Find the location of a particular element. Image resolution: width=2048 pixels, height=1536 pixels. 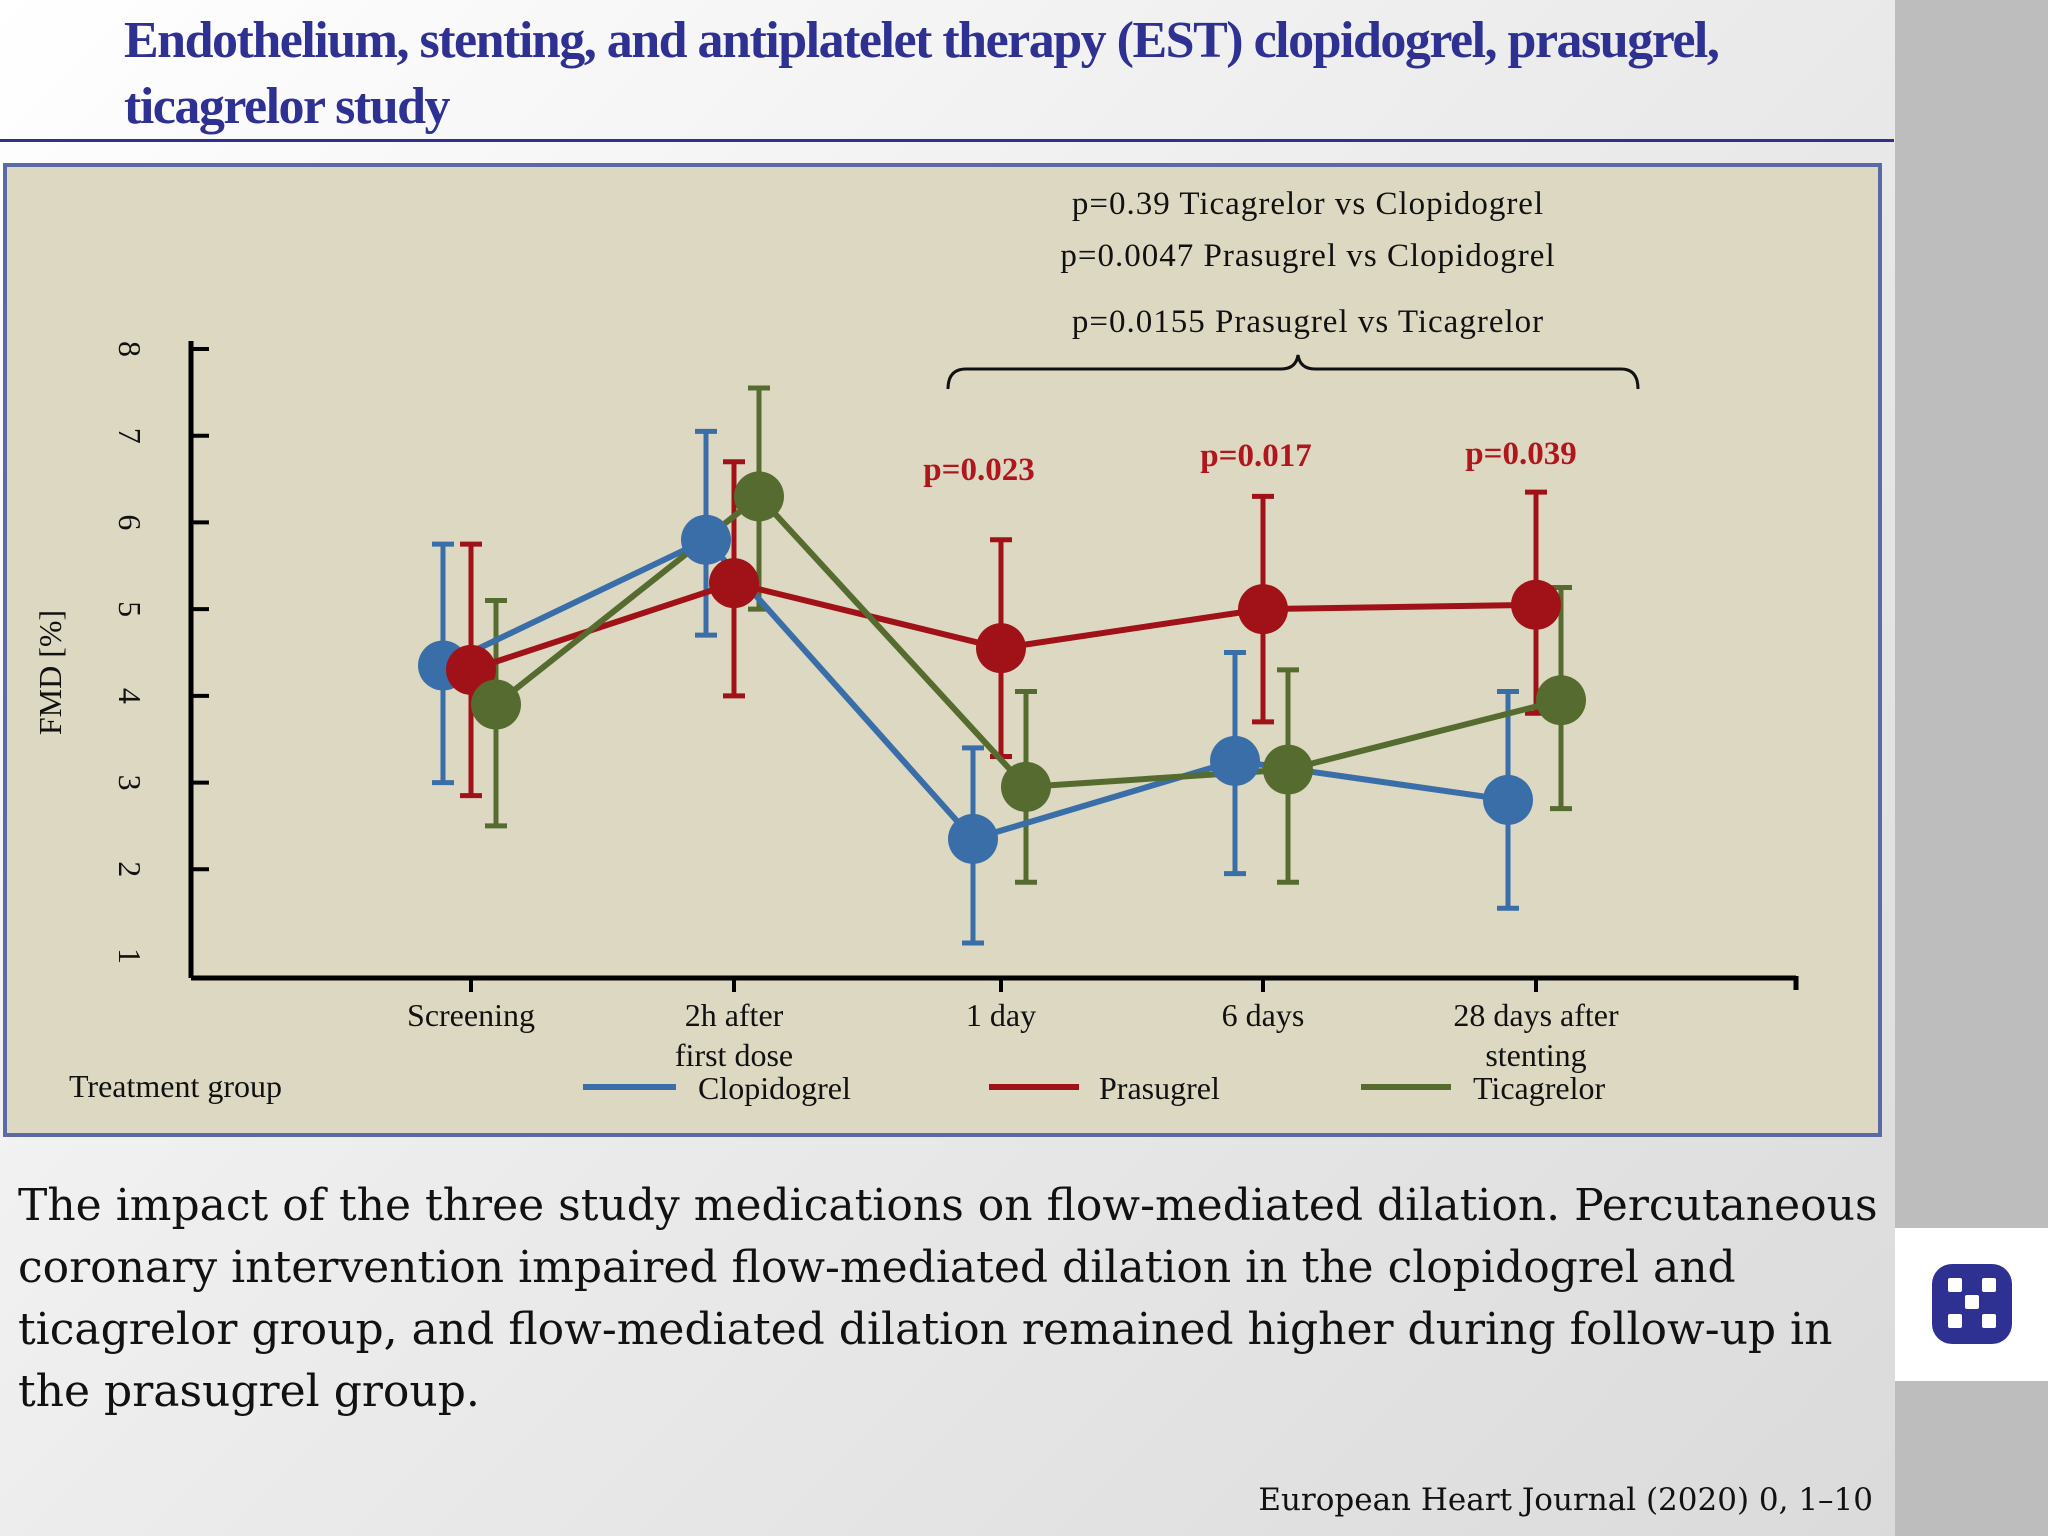

legend-label-ticagrelor: Ticagrelor is located at coordinates (1539, 1088).